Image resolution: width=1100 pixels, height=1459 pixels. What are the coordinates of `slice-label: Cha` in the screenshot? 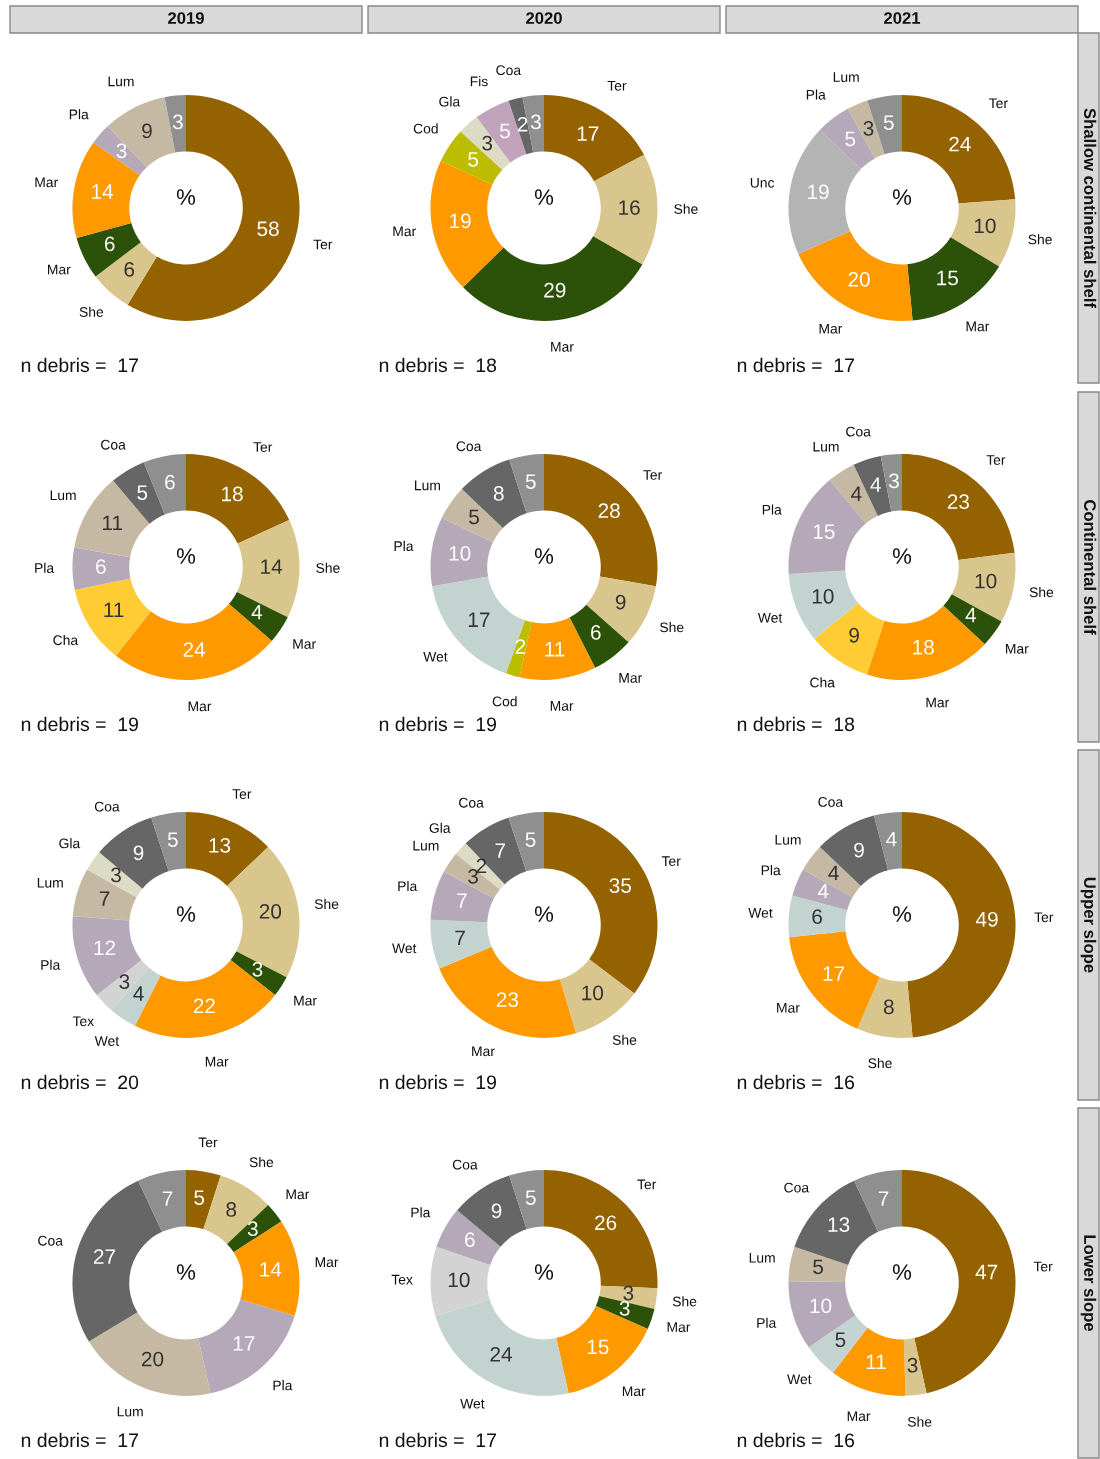 It's located at (66, 640).